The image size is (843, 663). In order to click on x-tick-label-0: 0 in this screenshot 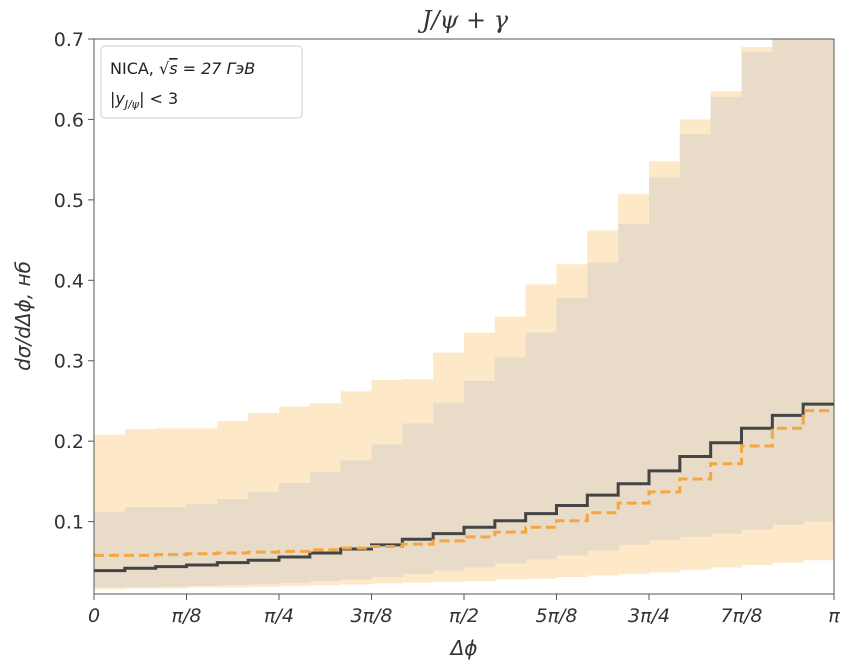, I will do `click(94, 616)`.